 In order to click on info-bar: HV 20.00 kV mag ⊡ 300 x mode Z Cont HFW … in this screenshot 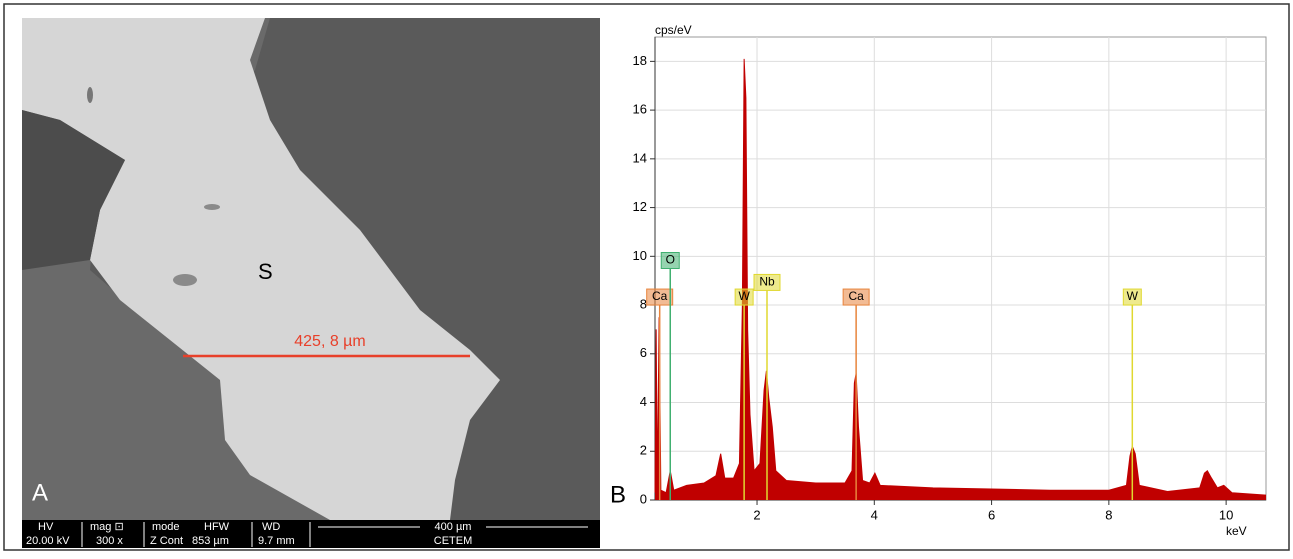, I will do `click(311, 534)`.